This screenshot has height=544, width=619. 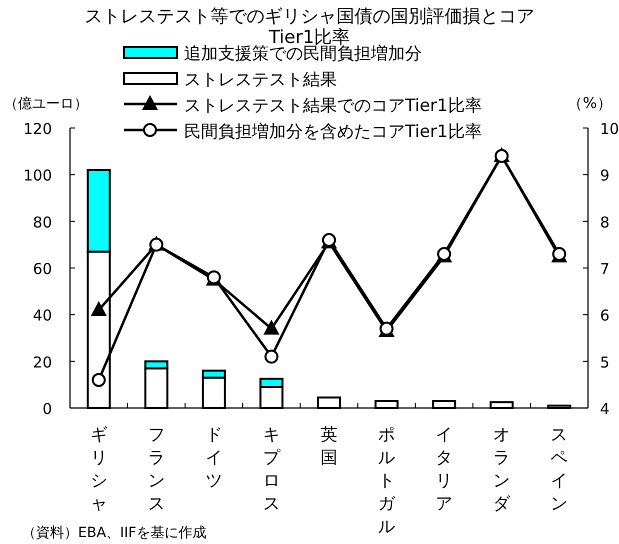 I want to click on ytick: 120, so click(x=37, y=129).